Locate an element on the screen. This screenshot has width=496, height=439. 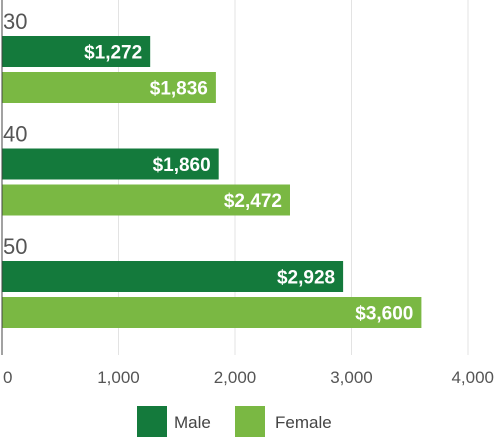
legend-swatch-female is located at coordinates (250, 421).